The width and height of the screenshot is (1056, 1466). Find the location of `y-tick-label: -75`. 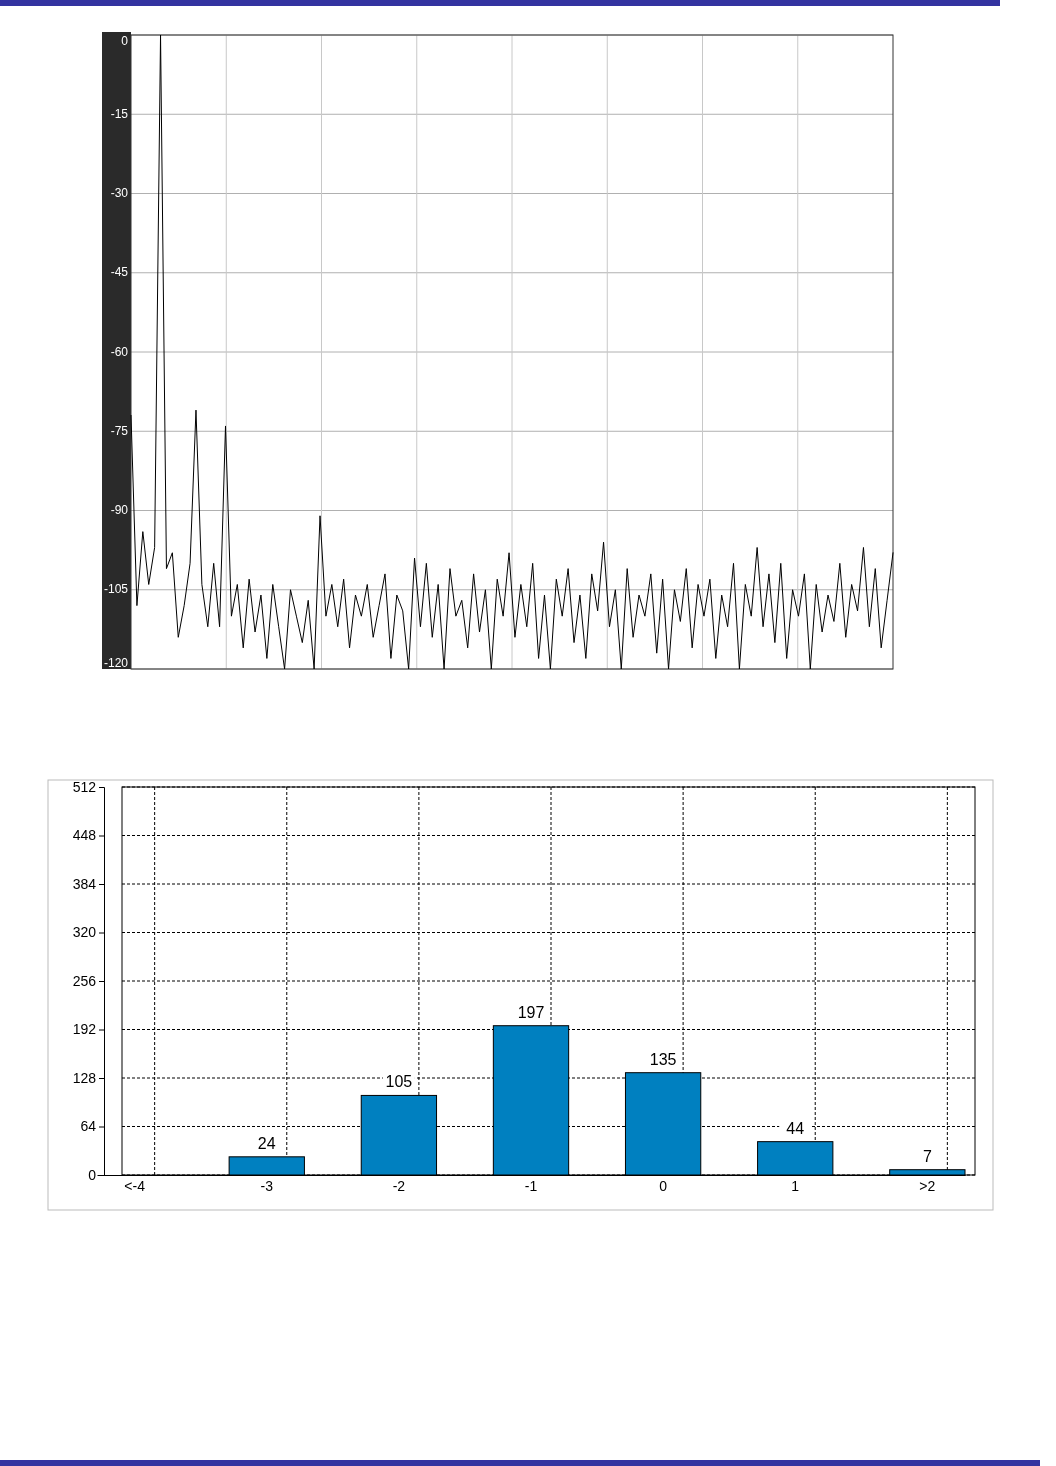

y-tick-label: -75 is located at coordinates (119, 430).